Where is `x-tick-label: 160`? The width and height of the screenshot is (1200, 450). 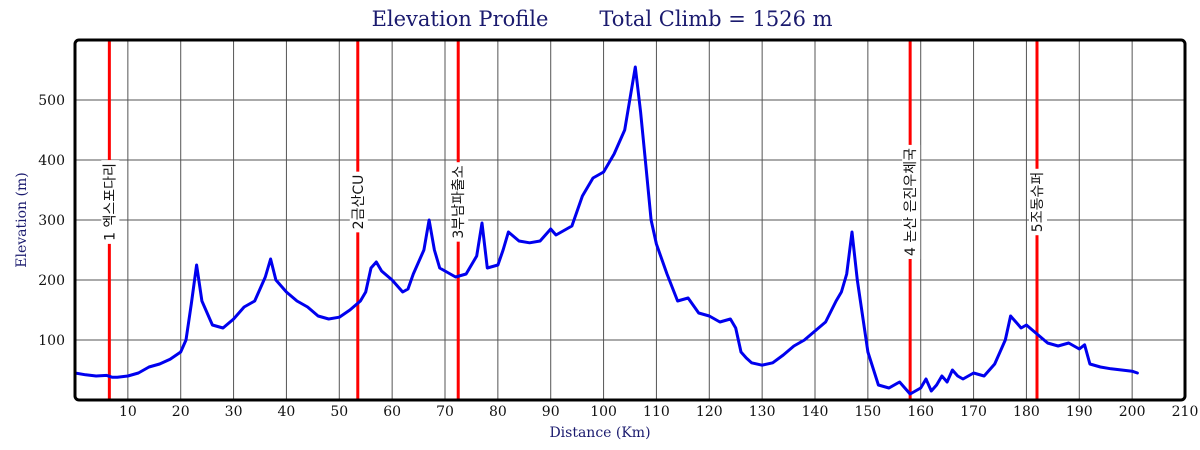 x-tick-label: 160 is located at coordinates (920, 412).